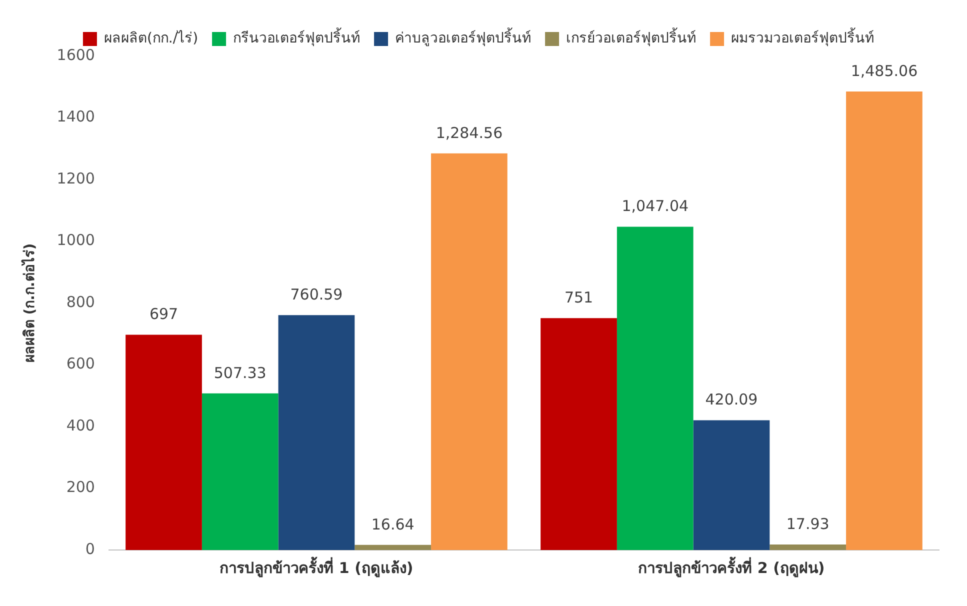 The height and width of the screenshot is (606, 967). I want to click on data-label: 17.93, so click(808, 523).